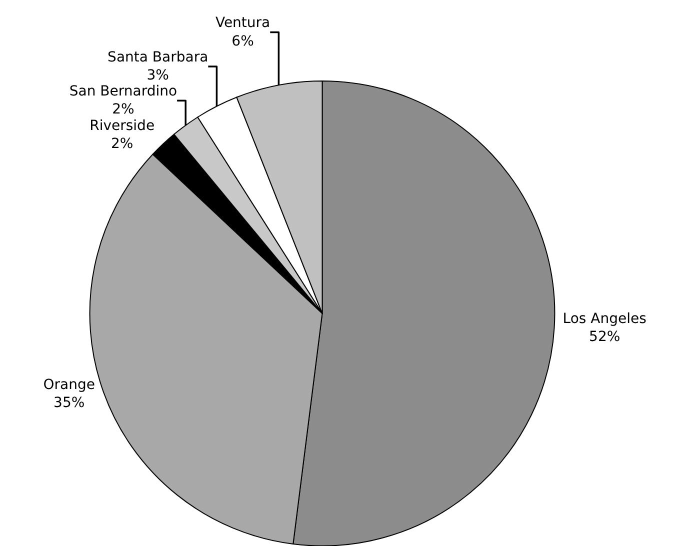 The image size is (696, 546). What do you see at coordinates (157, 76) in the screenshot?
I see `data-label: 3%` at bounding box center [157, 76].